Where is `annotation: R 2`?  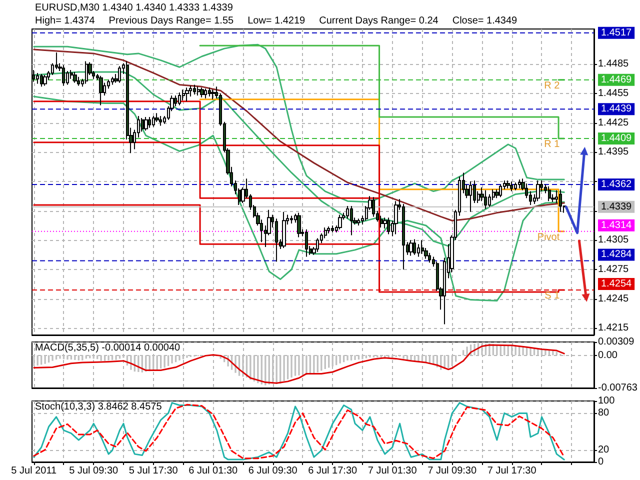
annotation: R 2 is located at coordinates (552, 86).